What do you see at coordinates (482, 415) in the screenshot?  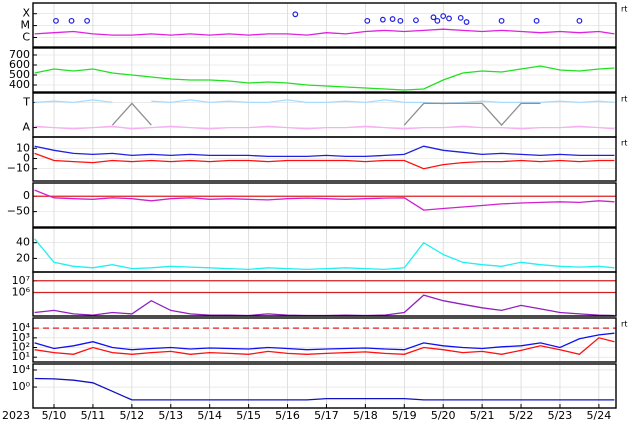 I see `x-tick-label: 5/21` at bounding box center [482, 415].